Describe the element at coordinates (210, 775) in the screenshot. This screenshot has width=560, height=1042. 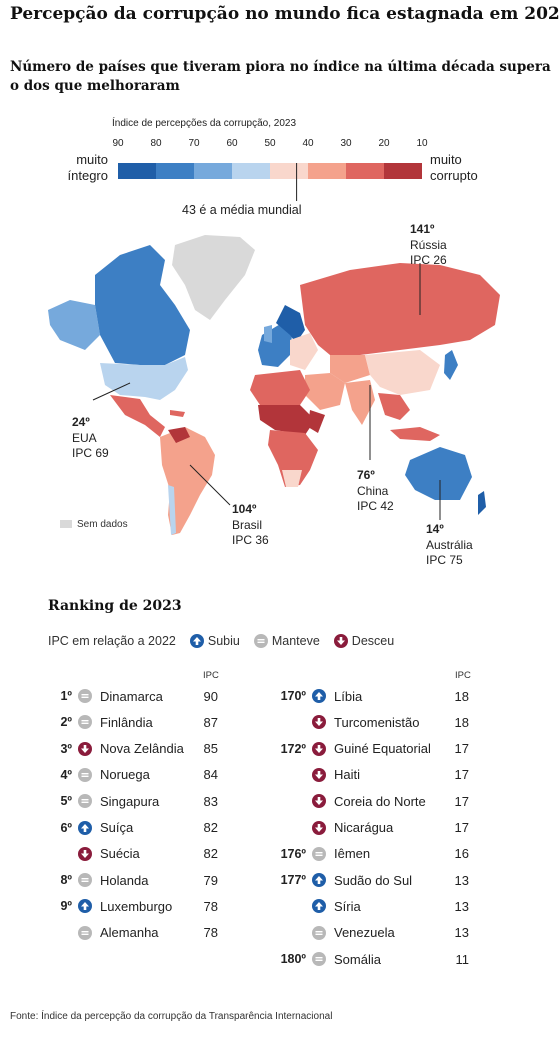
I see `ranking-ipc: 84` at that location.